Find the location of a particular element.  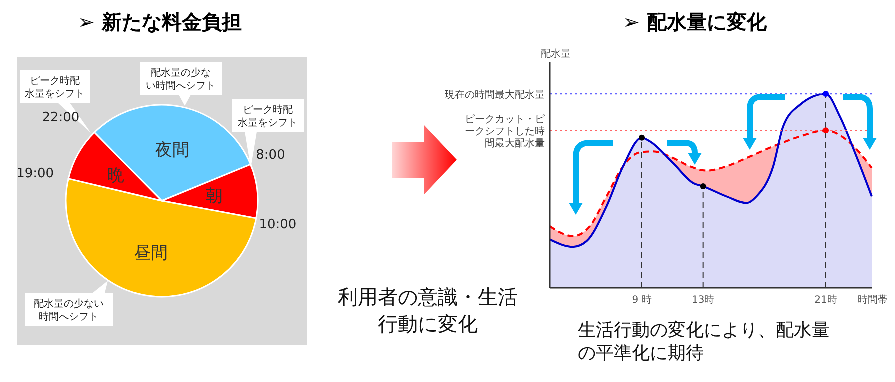

x-tick-label: 13時 is located at coordinates (703, 300).